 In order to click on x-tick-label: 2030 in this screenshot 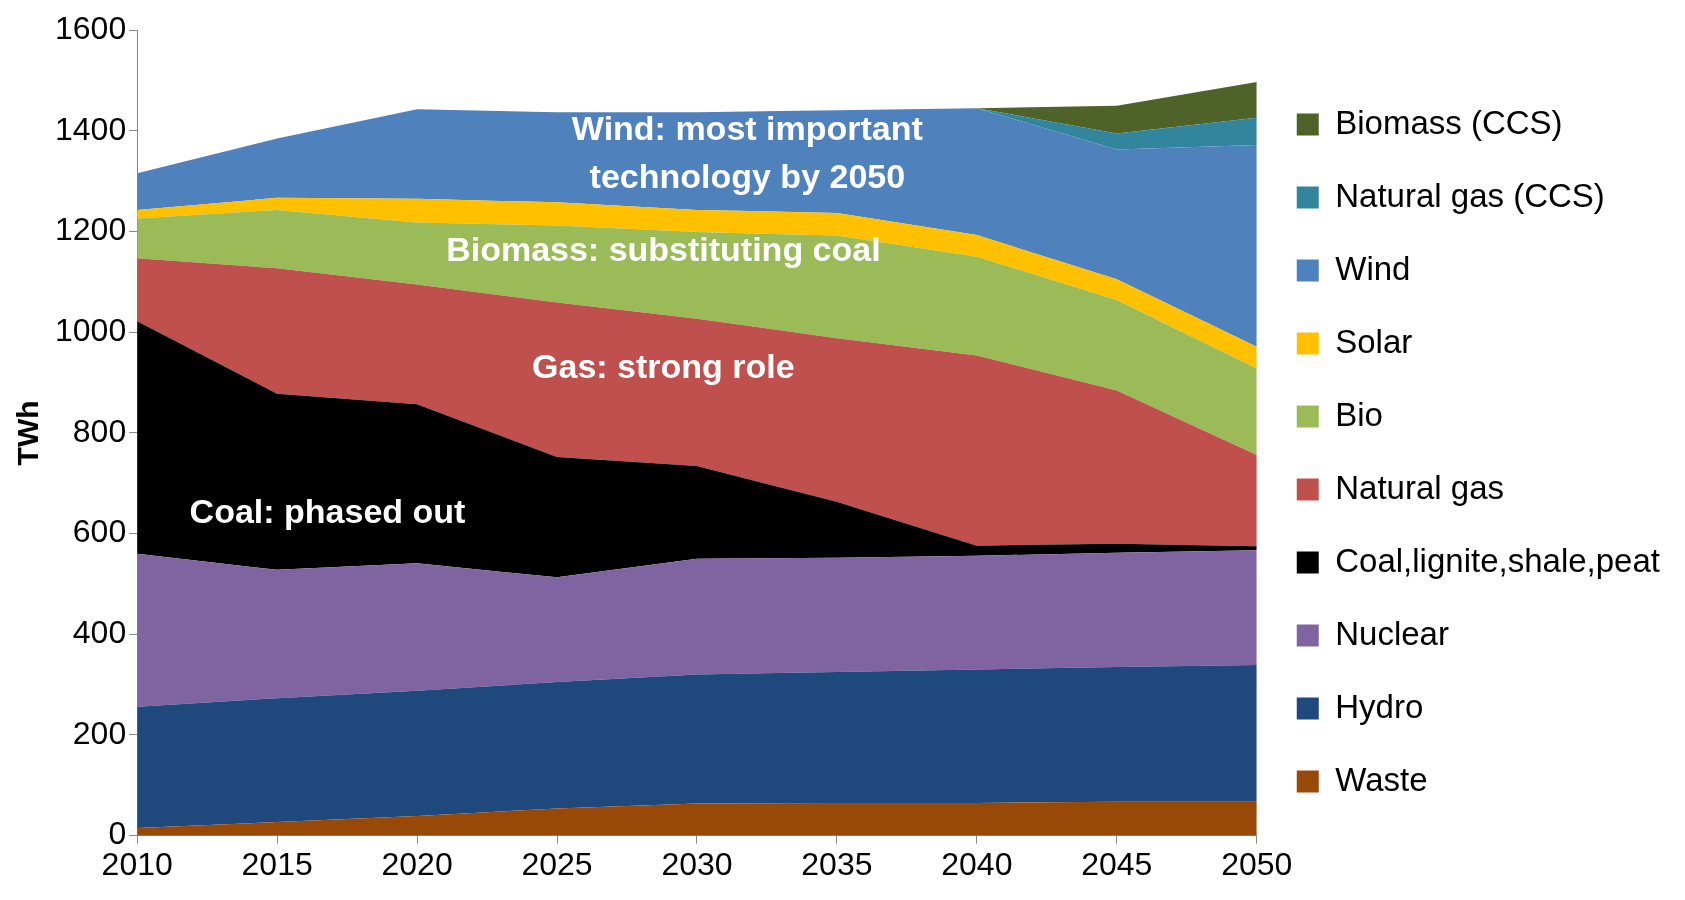, I will do `click(697, 863)`.